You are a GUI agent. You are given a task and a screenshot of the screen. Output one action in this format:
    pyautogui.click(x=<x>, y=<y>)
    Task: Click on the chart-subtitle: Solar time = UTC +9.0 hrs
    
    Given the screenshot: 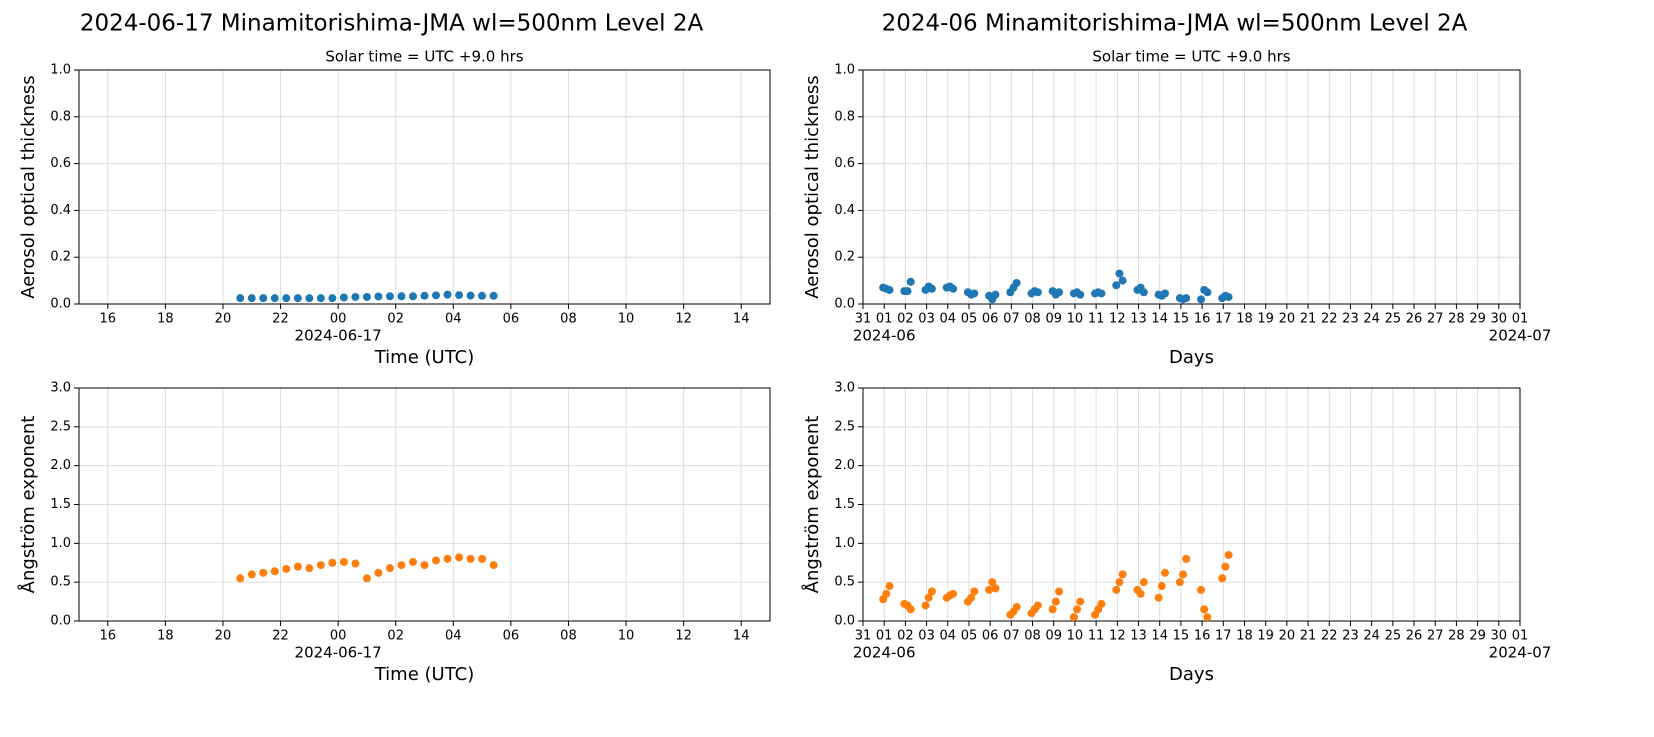 What is the action you would take?
    pyautogui.click(x=1191, y=57)
    